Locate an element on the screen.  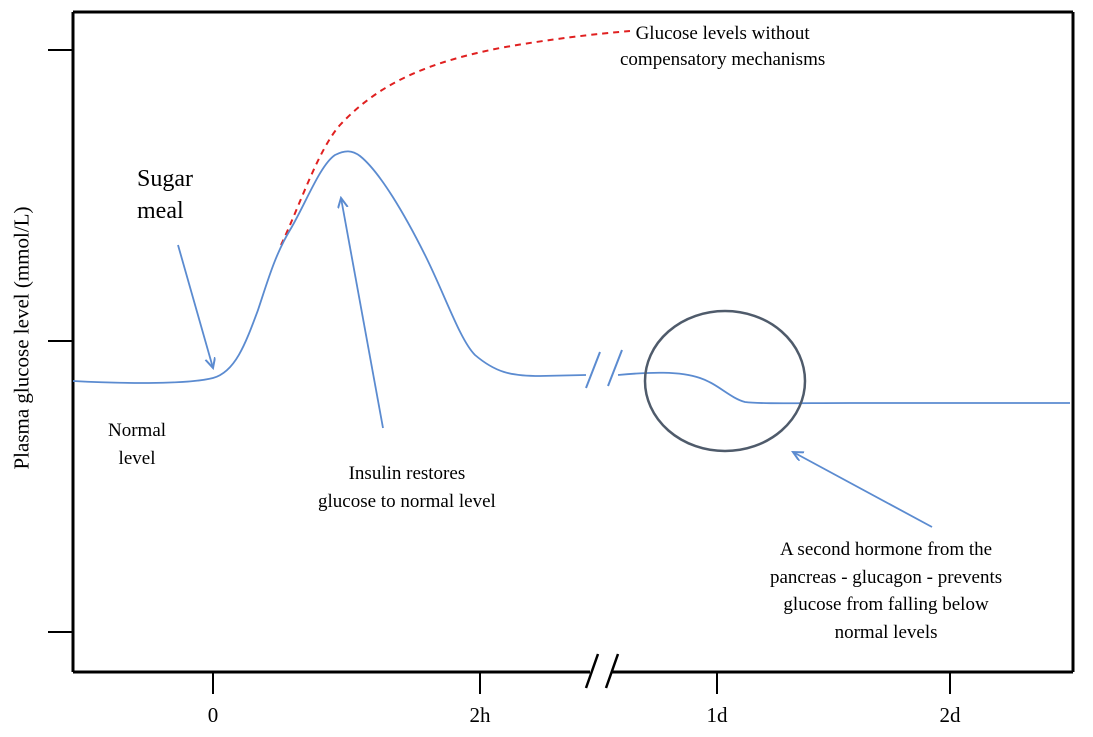
arrow-glucagon is located at coordinates (863, 490).